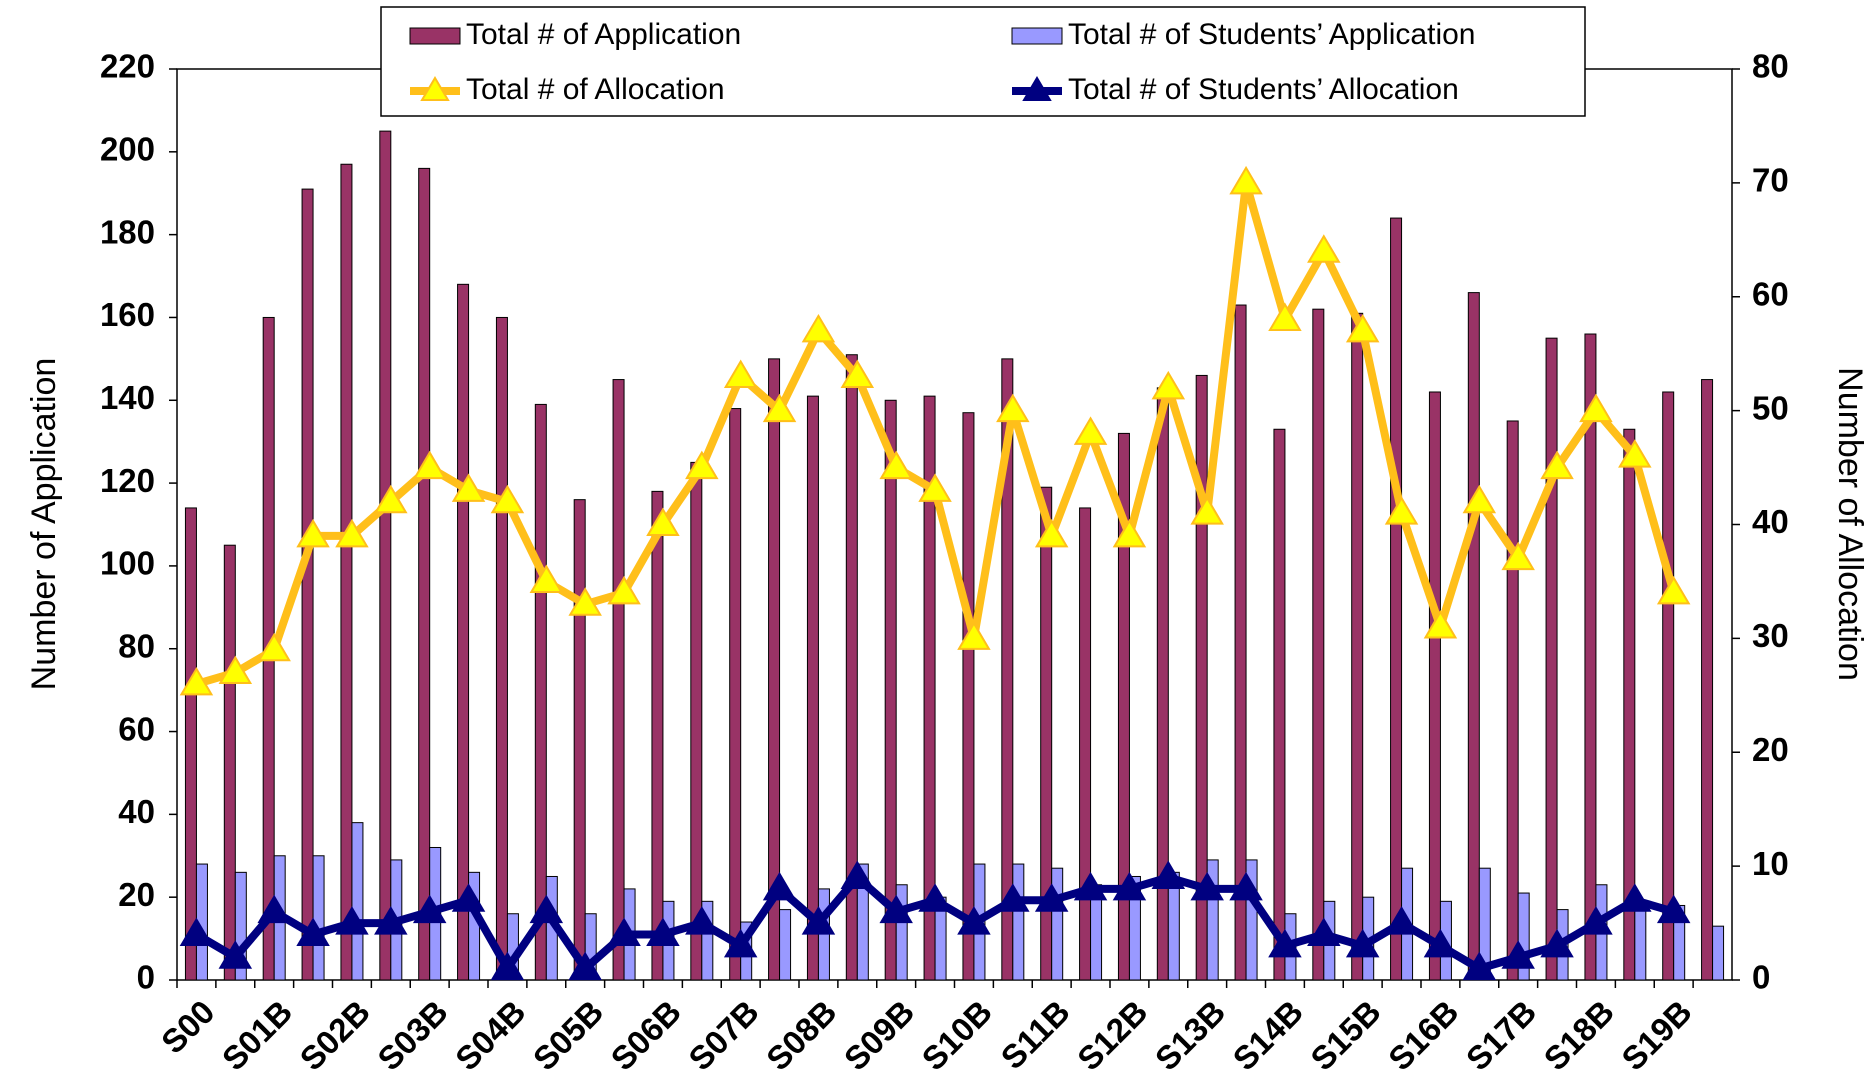 The image size is (1876, 1092). Describe the element at coordinates (1579, 1035) in the screenshot. I see `x-tick-label: S18B` at that location.